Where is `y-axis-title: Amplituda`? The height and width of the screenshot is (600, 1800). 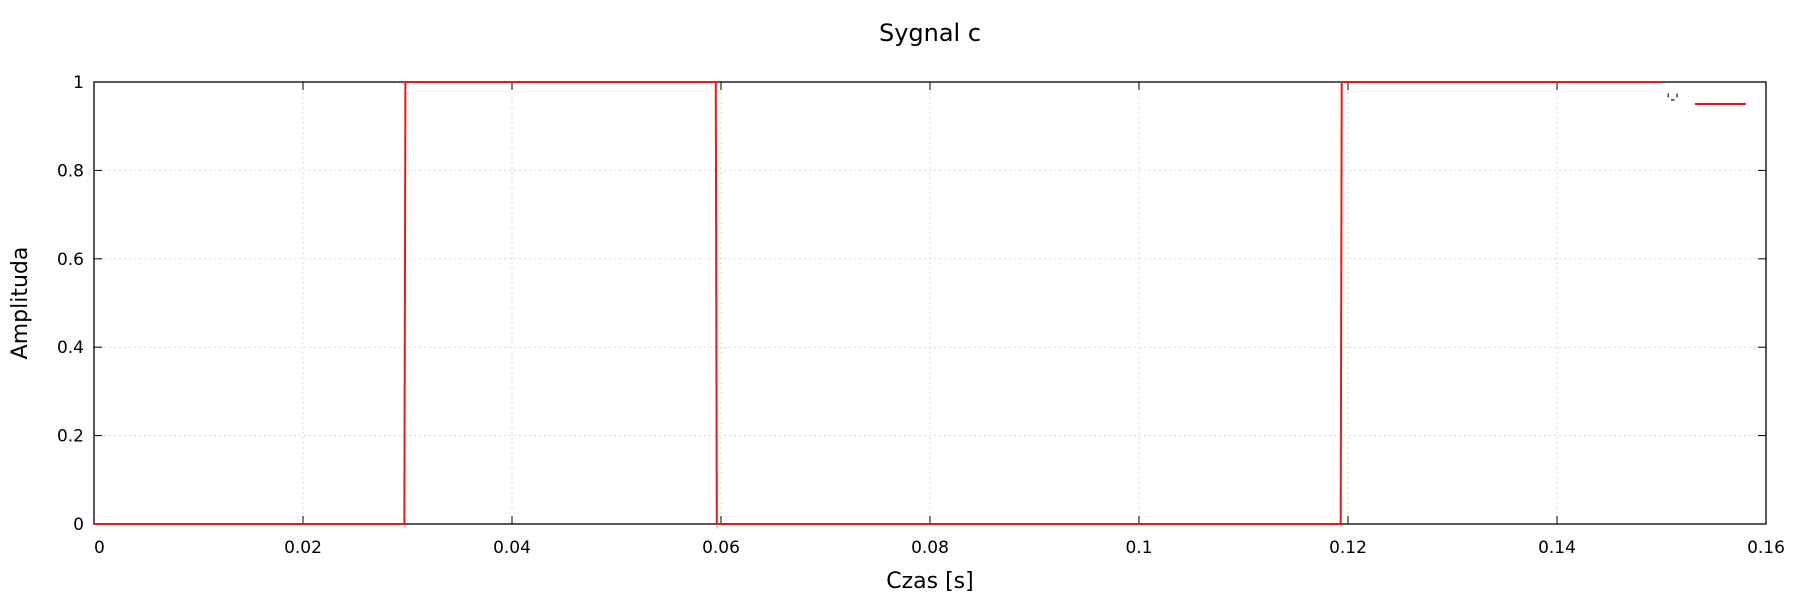 y-axis-title: Amplituda is located at coordinates (20, 303).